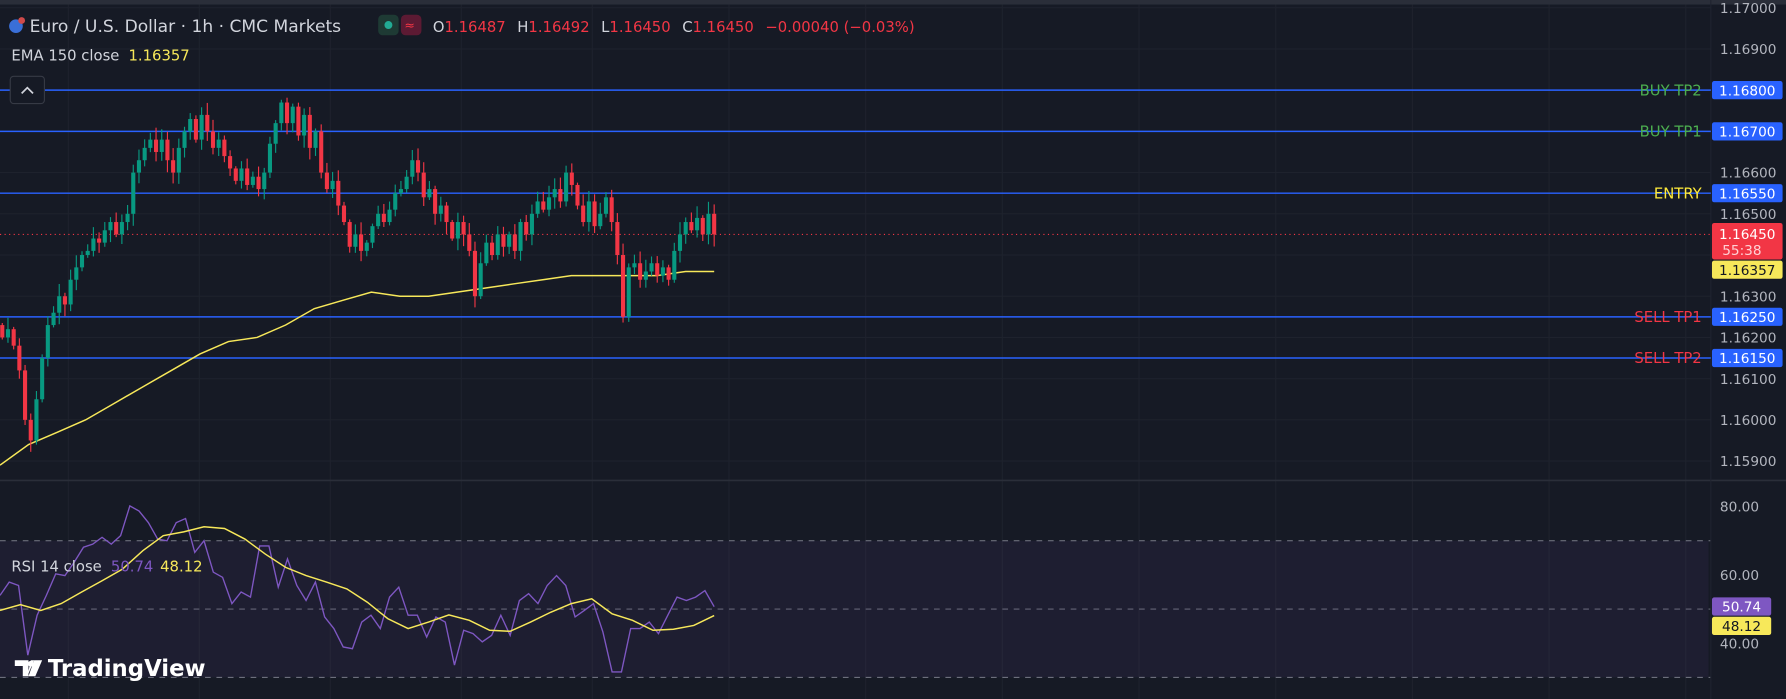  Describe the element at coordinates (1741, 251) in the screenshot. I see `countdown-text: 55:38` at that location.